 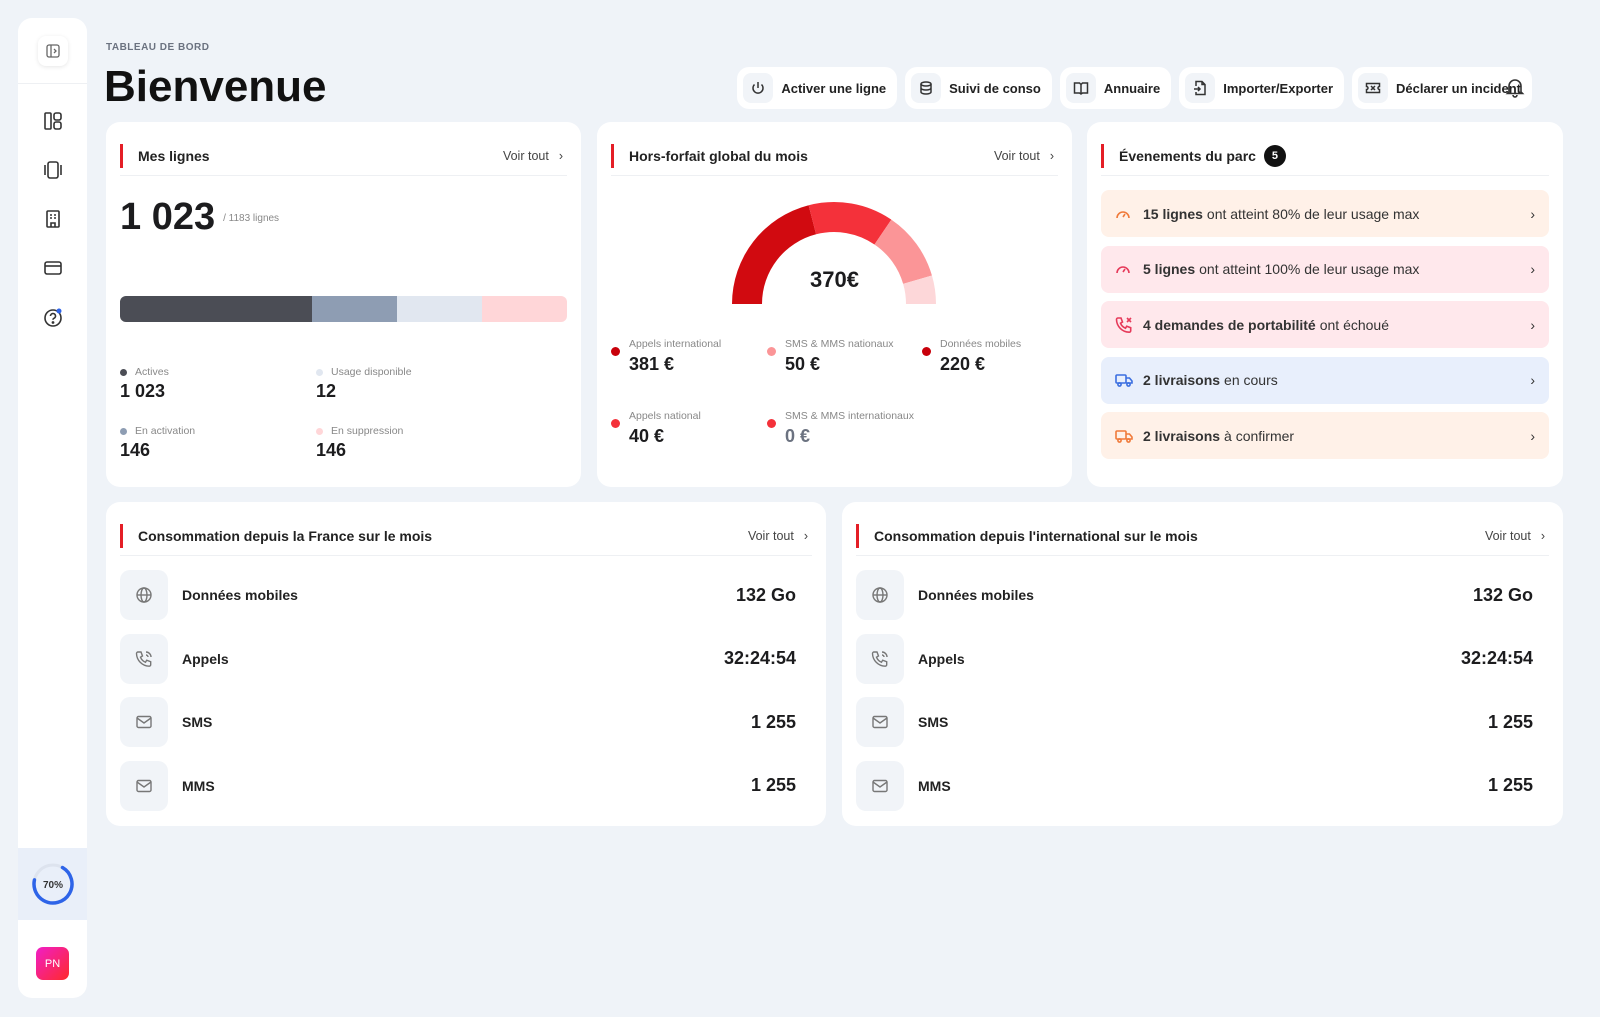 What do you see at coordinates (1200, 88) in the screenshot?
I see `file-import-icon` at bounding box center [1200, 88].